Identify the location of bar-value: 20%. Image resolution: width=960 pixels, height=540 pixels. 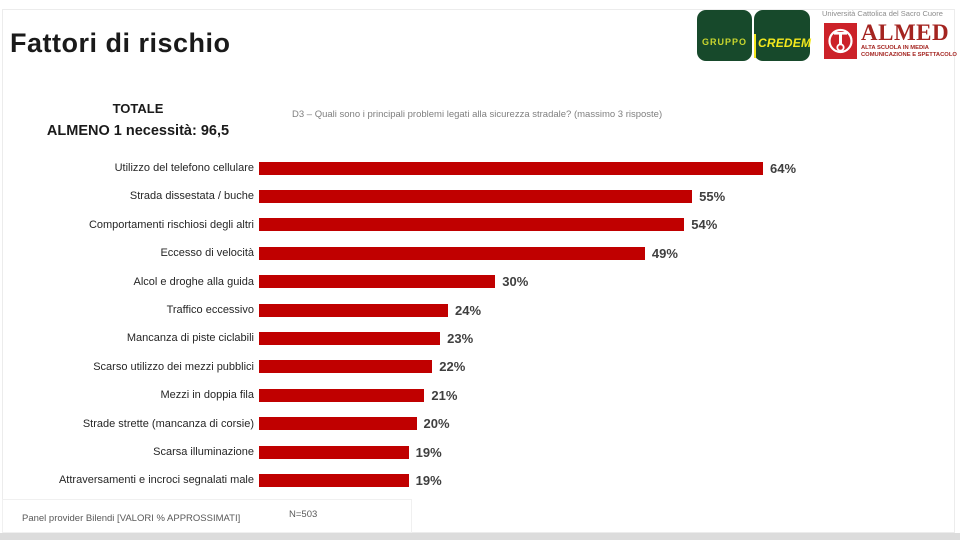
(436, 424).